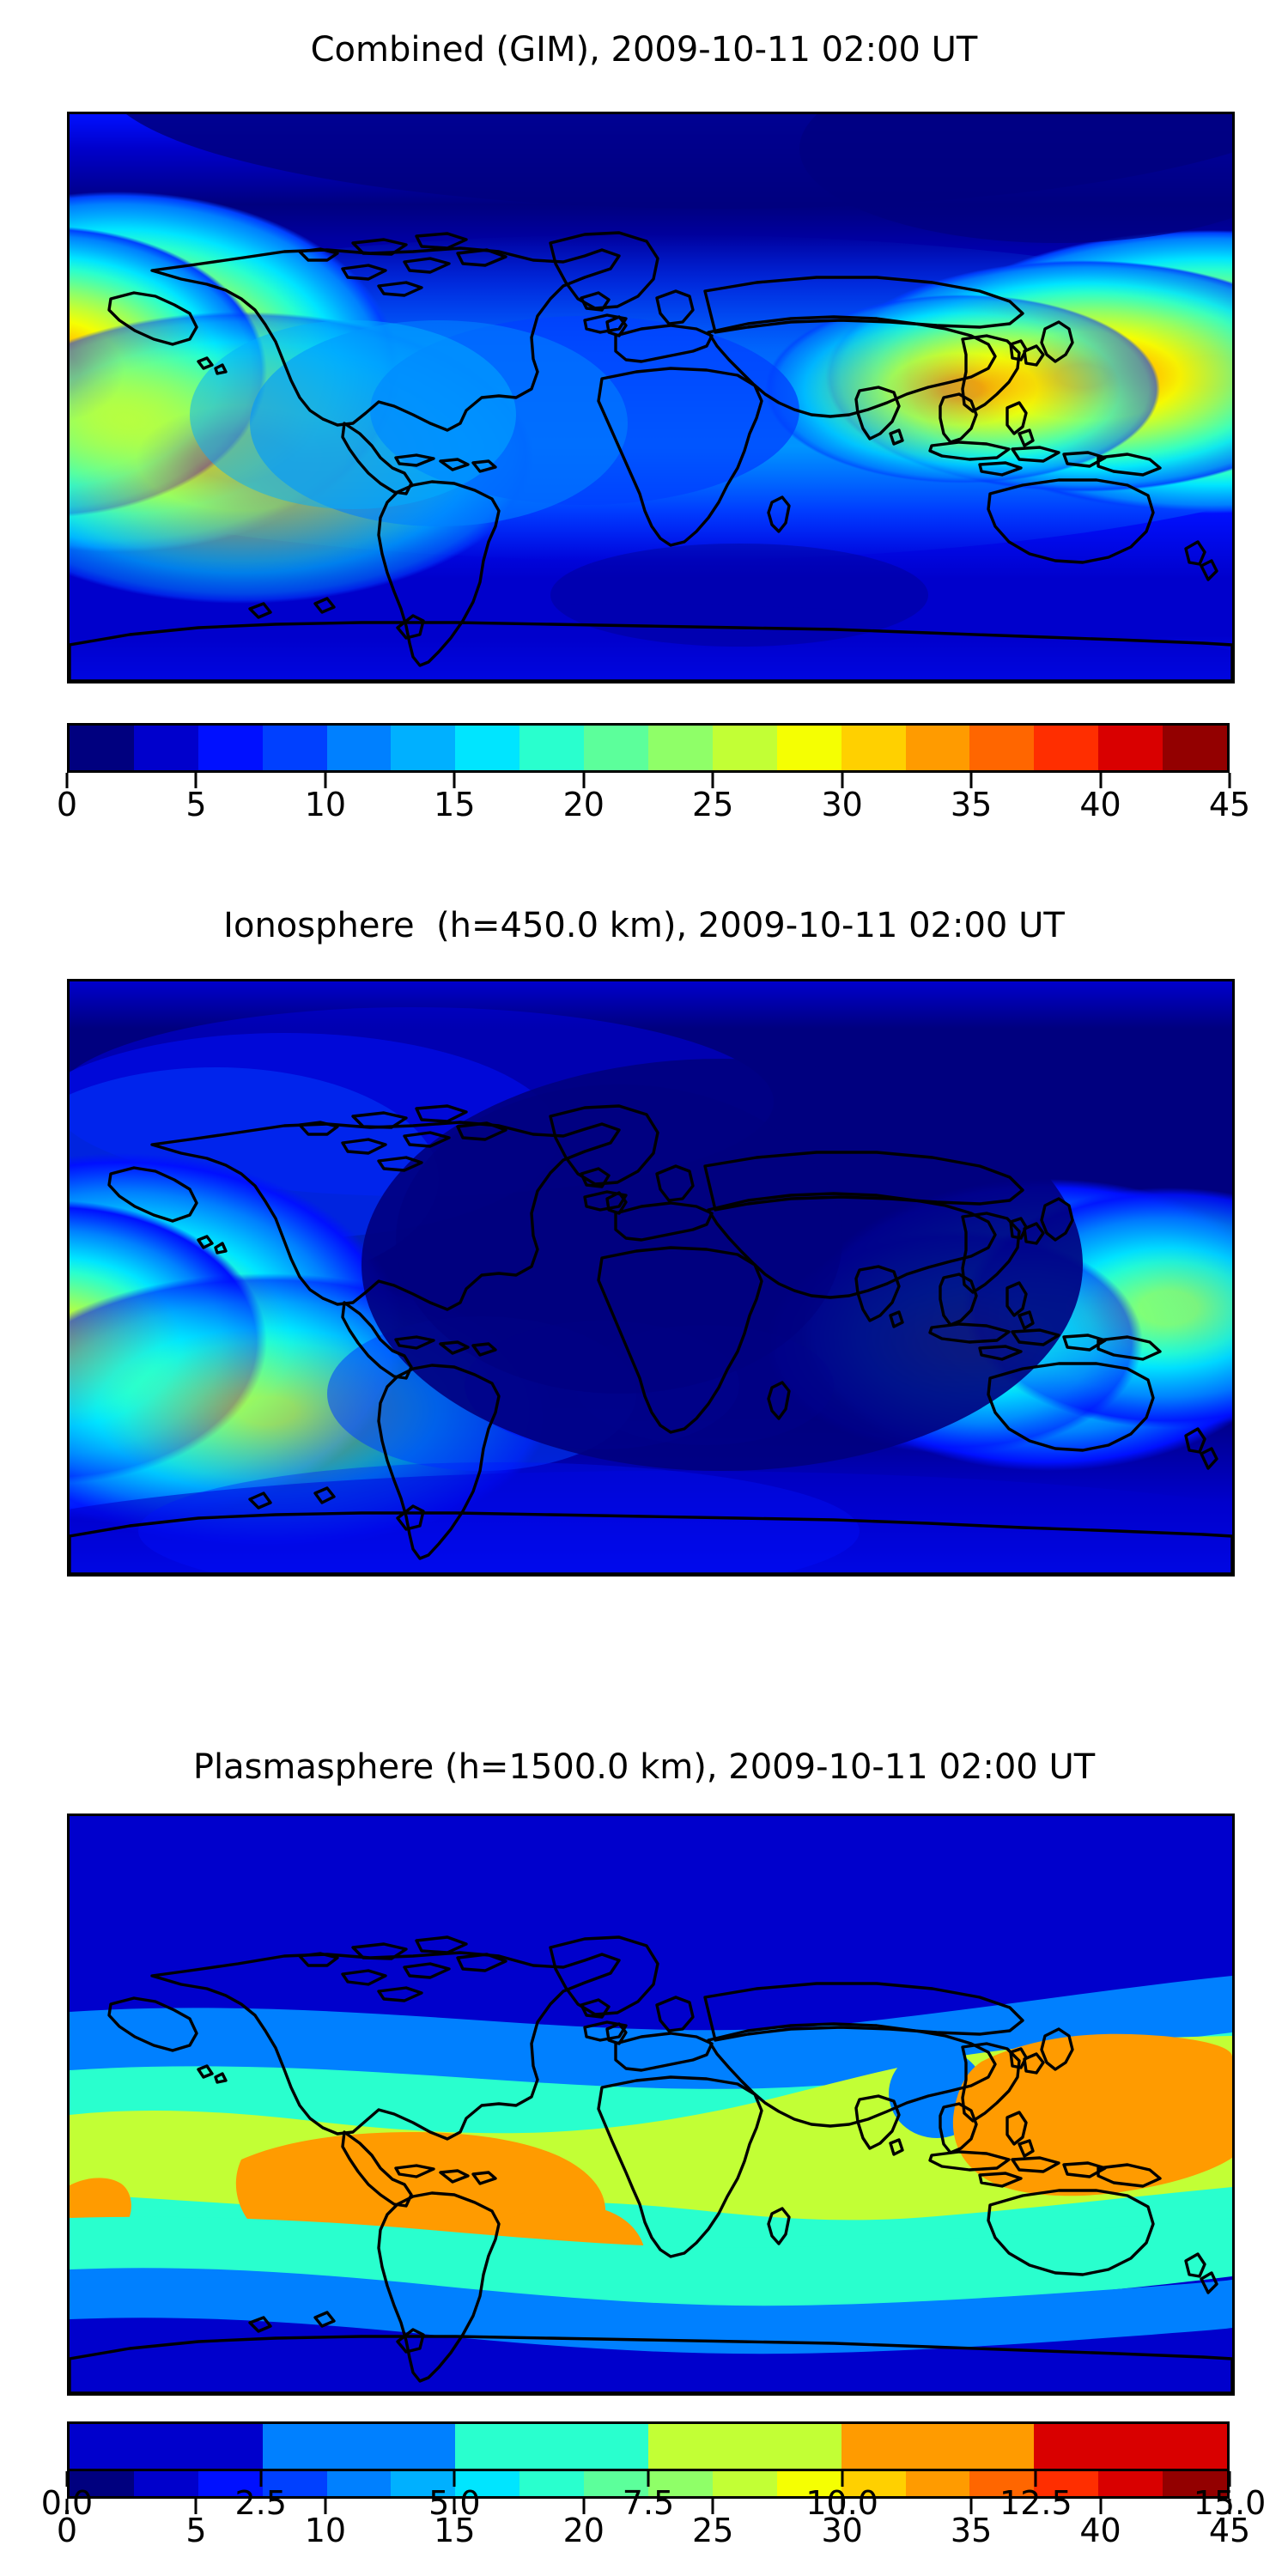  I want to click on colorbar-tick-label: 2.5, so click(260, 2503).